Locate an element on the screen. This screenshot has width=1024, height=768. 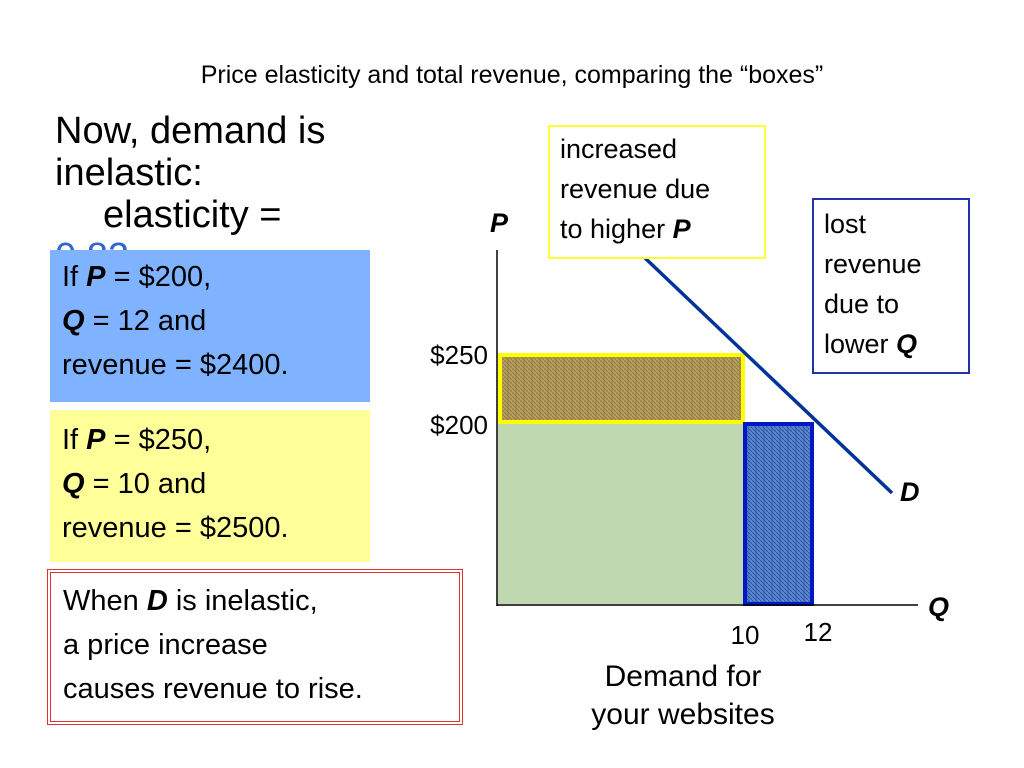
qty-tick-12: 12 is located at coordinates (818, 632).